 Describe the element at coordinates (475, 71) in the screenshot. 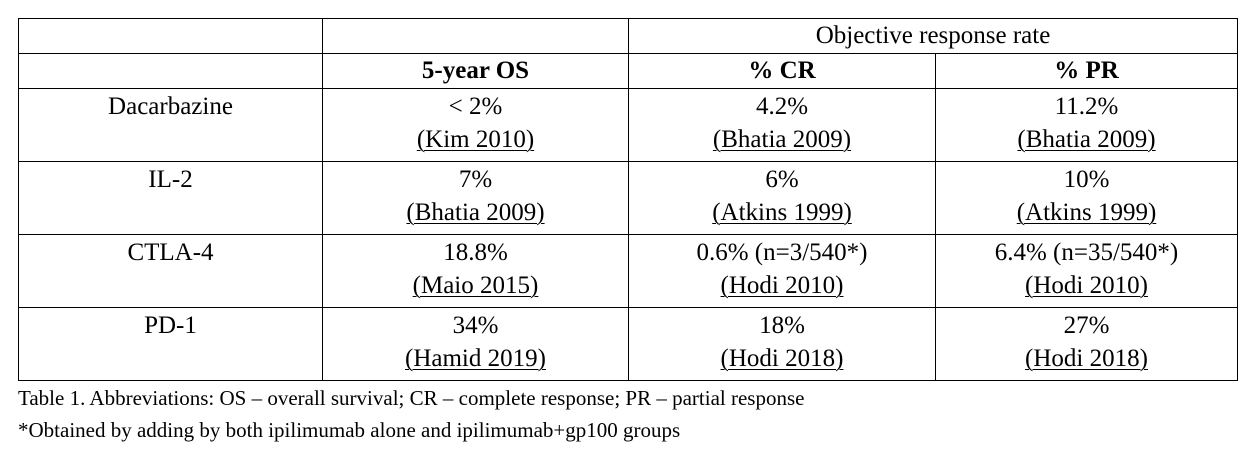

I see `column-header: 5-year OS` at that location.